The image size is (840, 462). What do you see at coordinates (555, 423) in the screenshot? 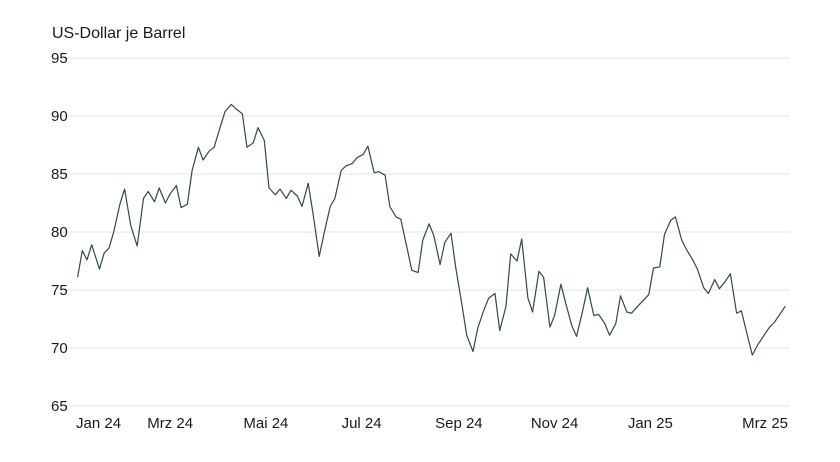
I see `x-tick-label: Nov 24` at bounding box center [555, 423].